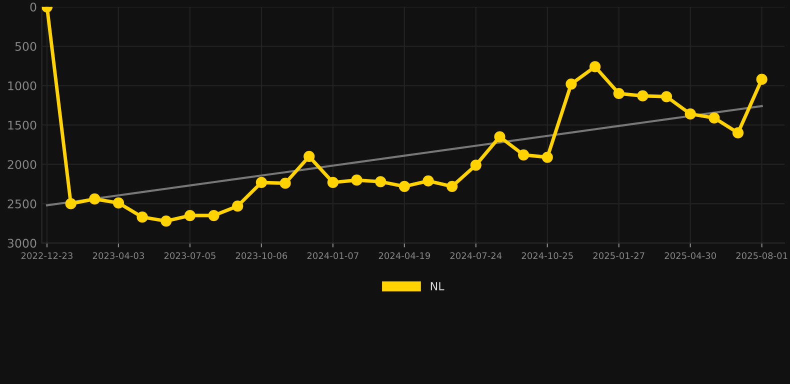 This screenshot has height=384, width=790. What do you see at coordinates (22, 203) in the screenshot?
I see `y-tick-label: 2500` at bounding box center [22, 203].